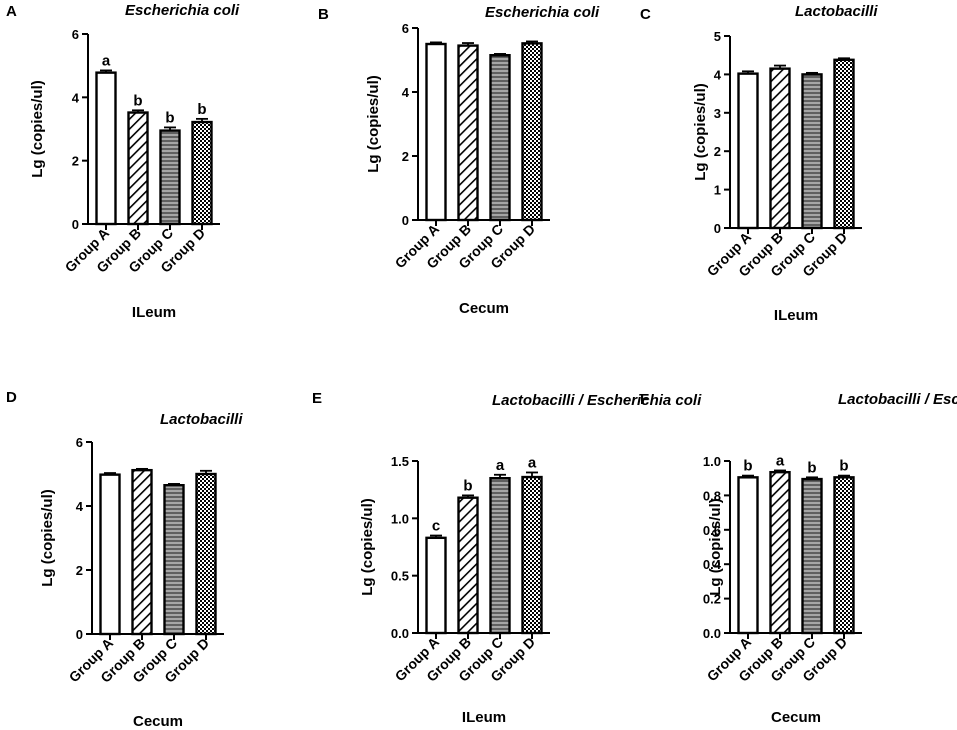  Describe the element at coordinates (717, 113) in the screenshot. I see `y-tick-label: 3` at that location.